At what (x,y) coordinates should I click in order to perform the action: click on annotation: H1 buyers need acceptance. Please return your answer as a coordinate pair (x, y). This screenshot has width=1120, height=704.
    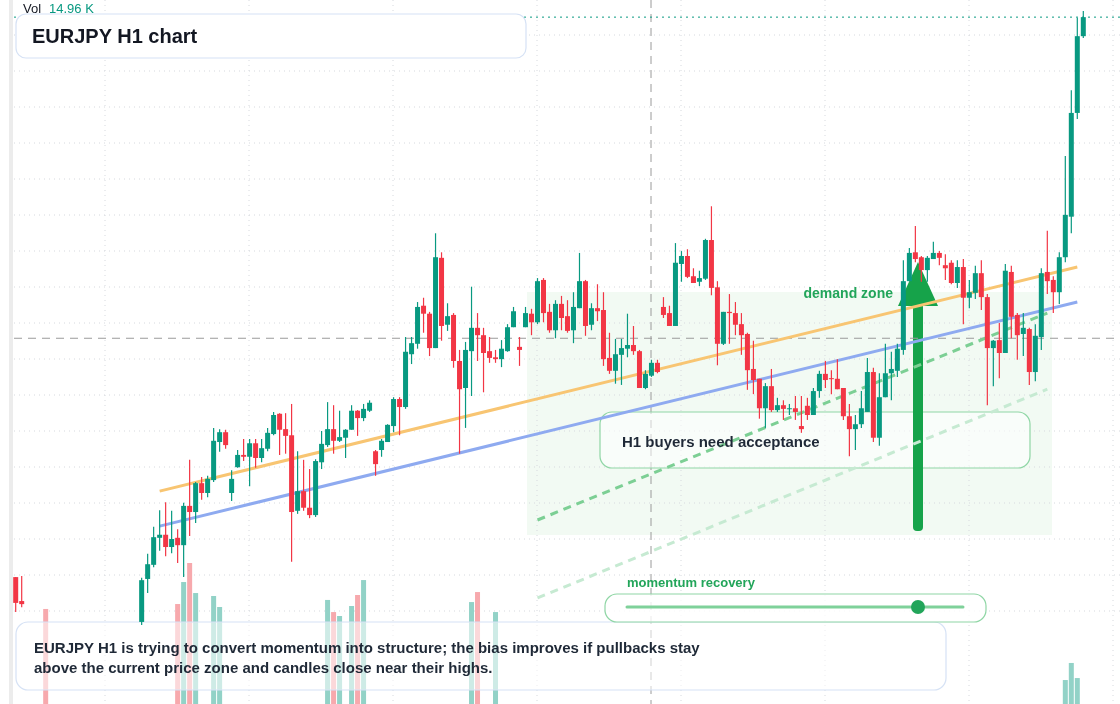
    Looking at the image, I should click on (721, 441).